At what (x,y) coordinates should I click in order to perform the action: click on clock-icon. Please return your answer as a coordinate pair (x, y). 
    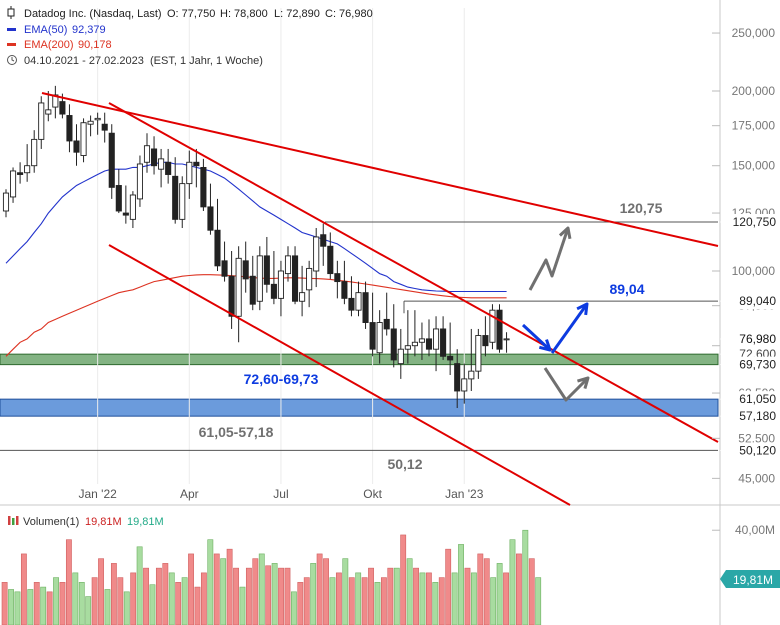
    Looking at the image, I should click on (12, 60).